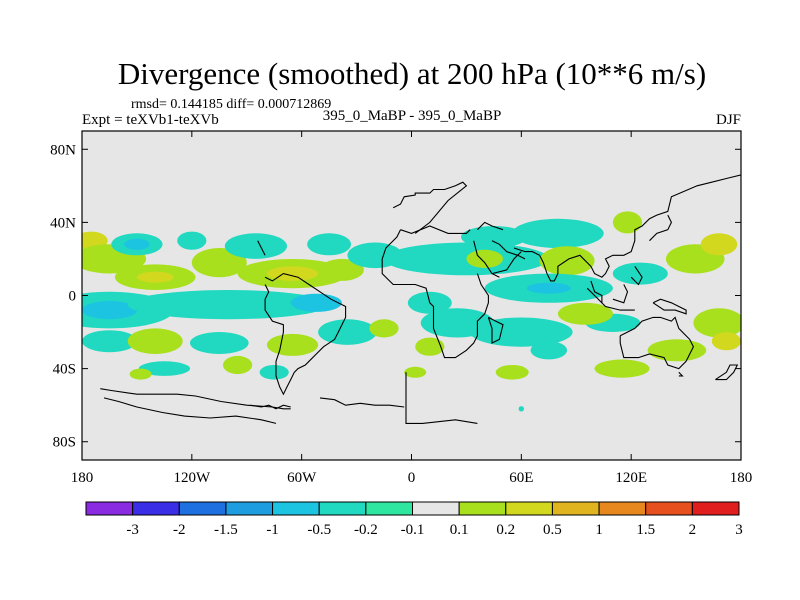  Describe the element at coordinates (231, 104) in the screenshot. I see `stats-label: rmsd= 0.144185 diff= 0.000712869` at that location.